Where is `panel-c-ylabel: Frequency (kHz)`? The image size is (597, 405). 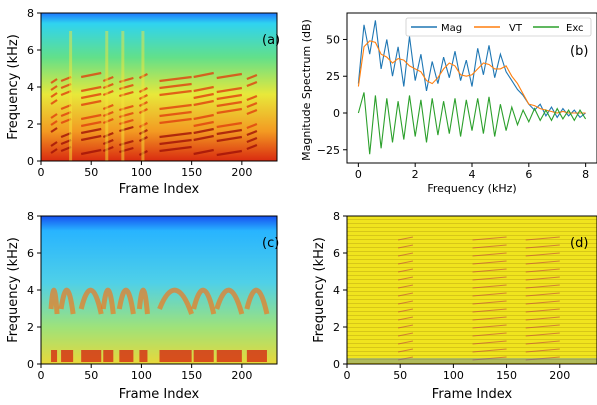 panel-c-ylabel: Frequency (kHz) is located at coordinates (13, 290).